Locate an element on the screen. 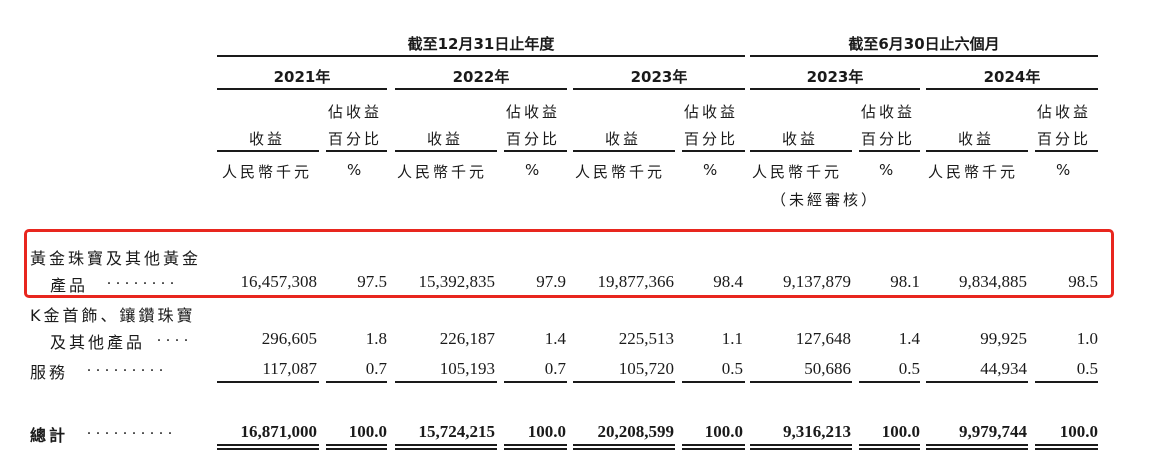 The width and height of the screenshot is (1149, 466). col-rule-pct-2022 is located at coordinates (535, 151).